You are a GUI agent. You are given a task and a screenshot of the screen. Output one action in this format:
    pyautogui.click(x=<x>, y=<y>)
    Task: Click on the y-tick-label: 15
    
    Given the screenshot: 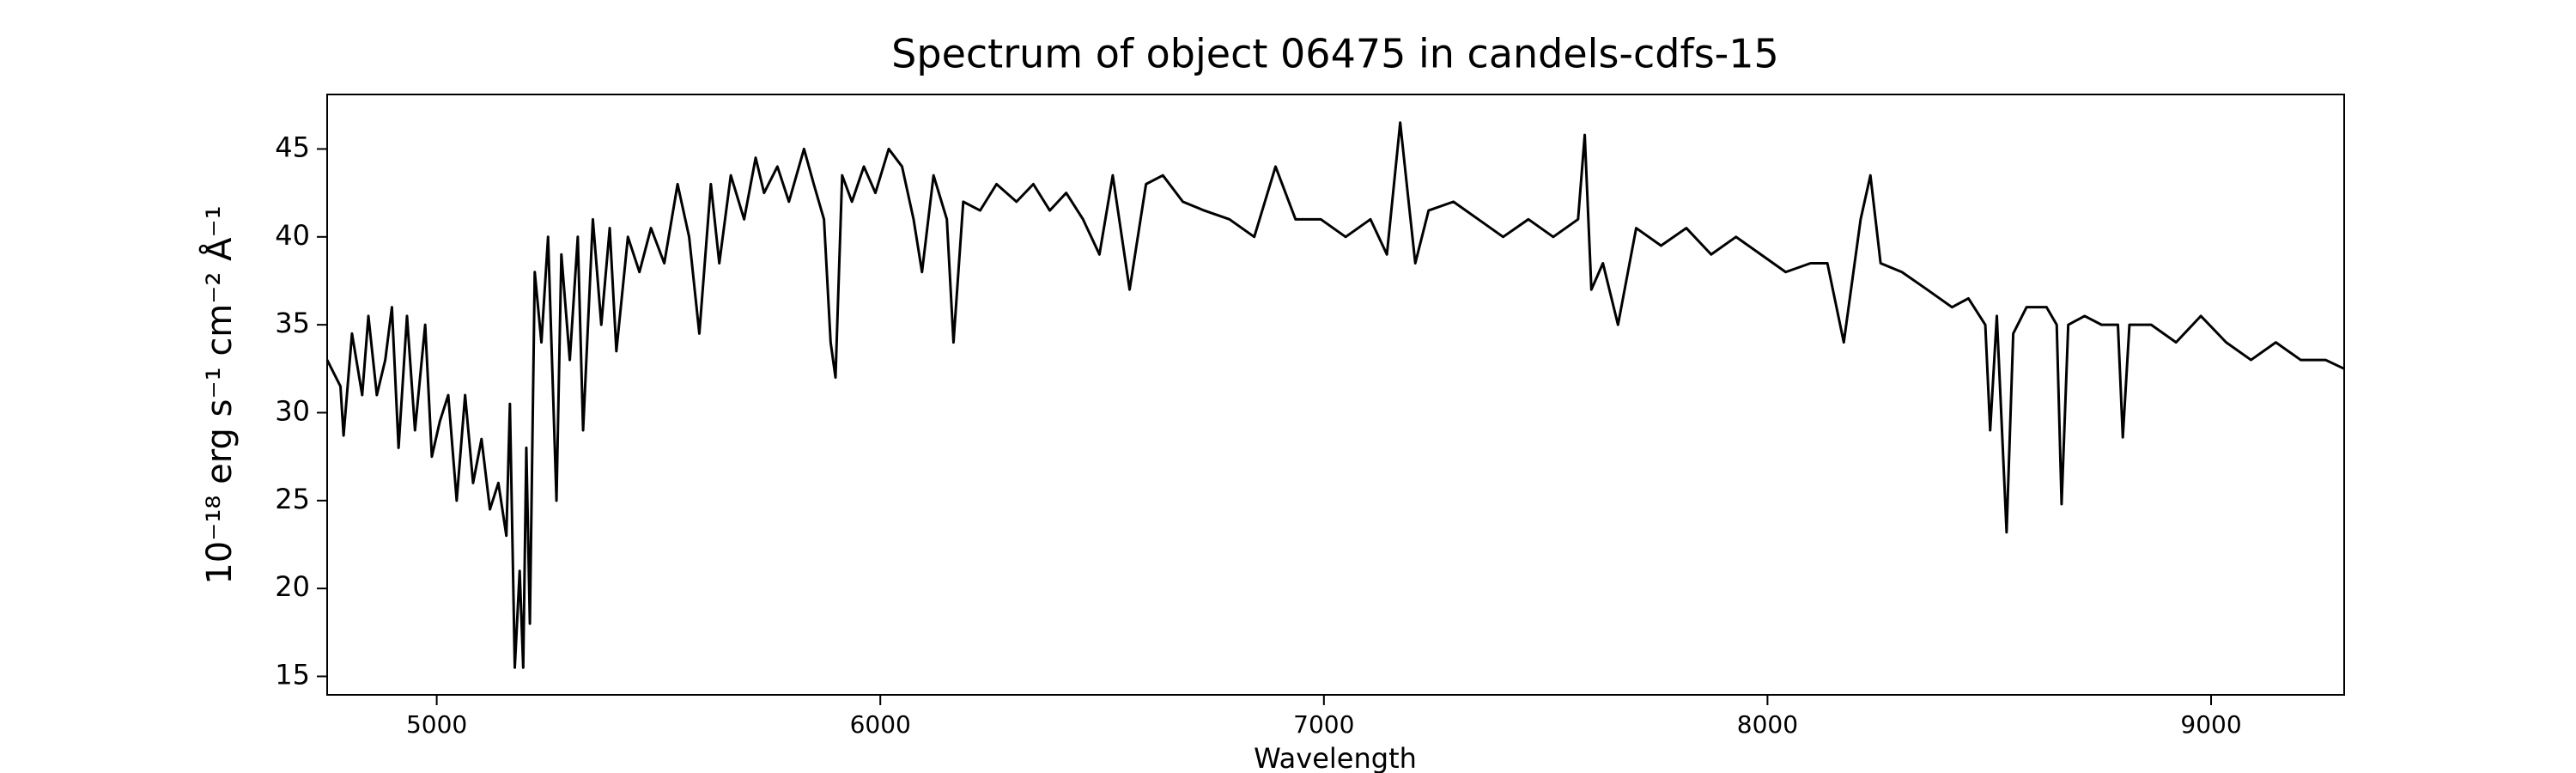 What is the action you would take?
    pyautogui.click(x=292, y=675)
    